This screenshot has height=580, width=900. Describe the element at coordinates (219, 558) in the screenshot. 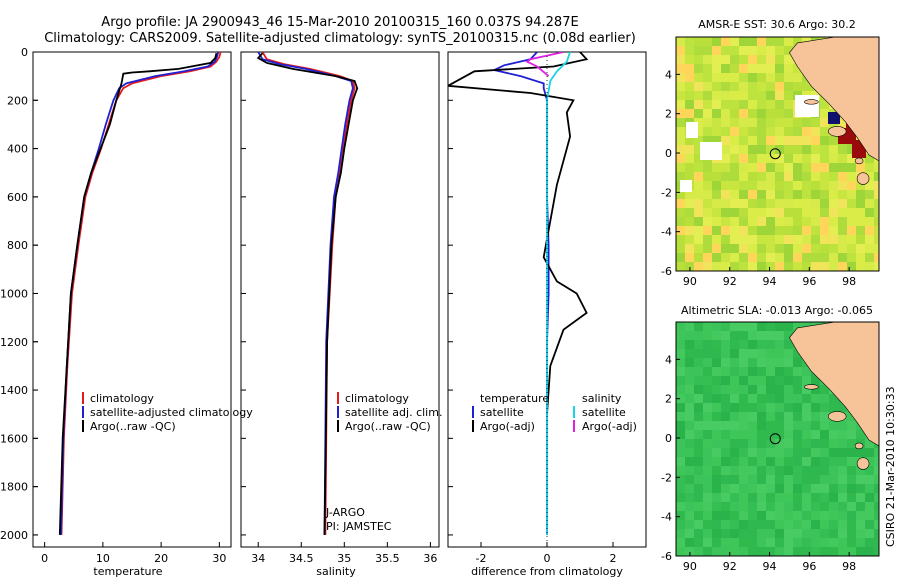

I see `xtick-label: 30` at that location.